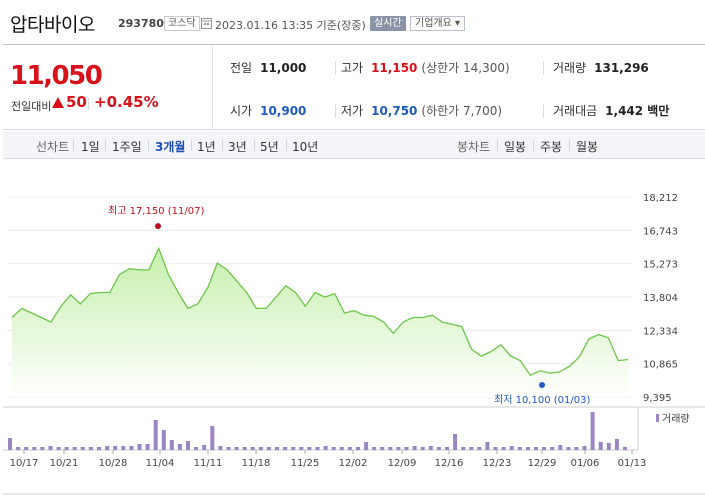 Image resolution: width=705 pixels, height=495 pixels. I want to click on prev-close-value: 11,000, so click(283, 68).